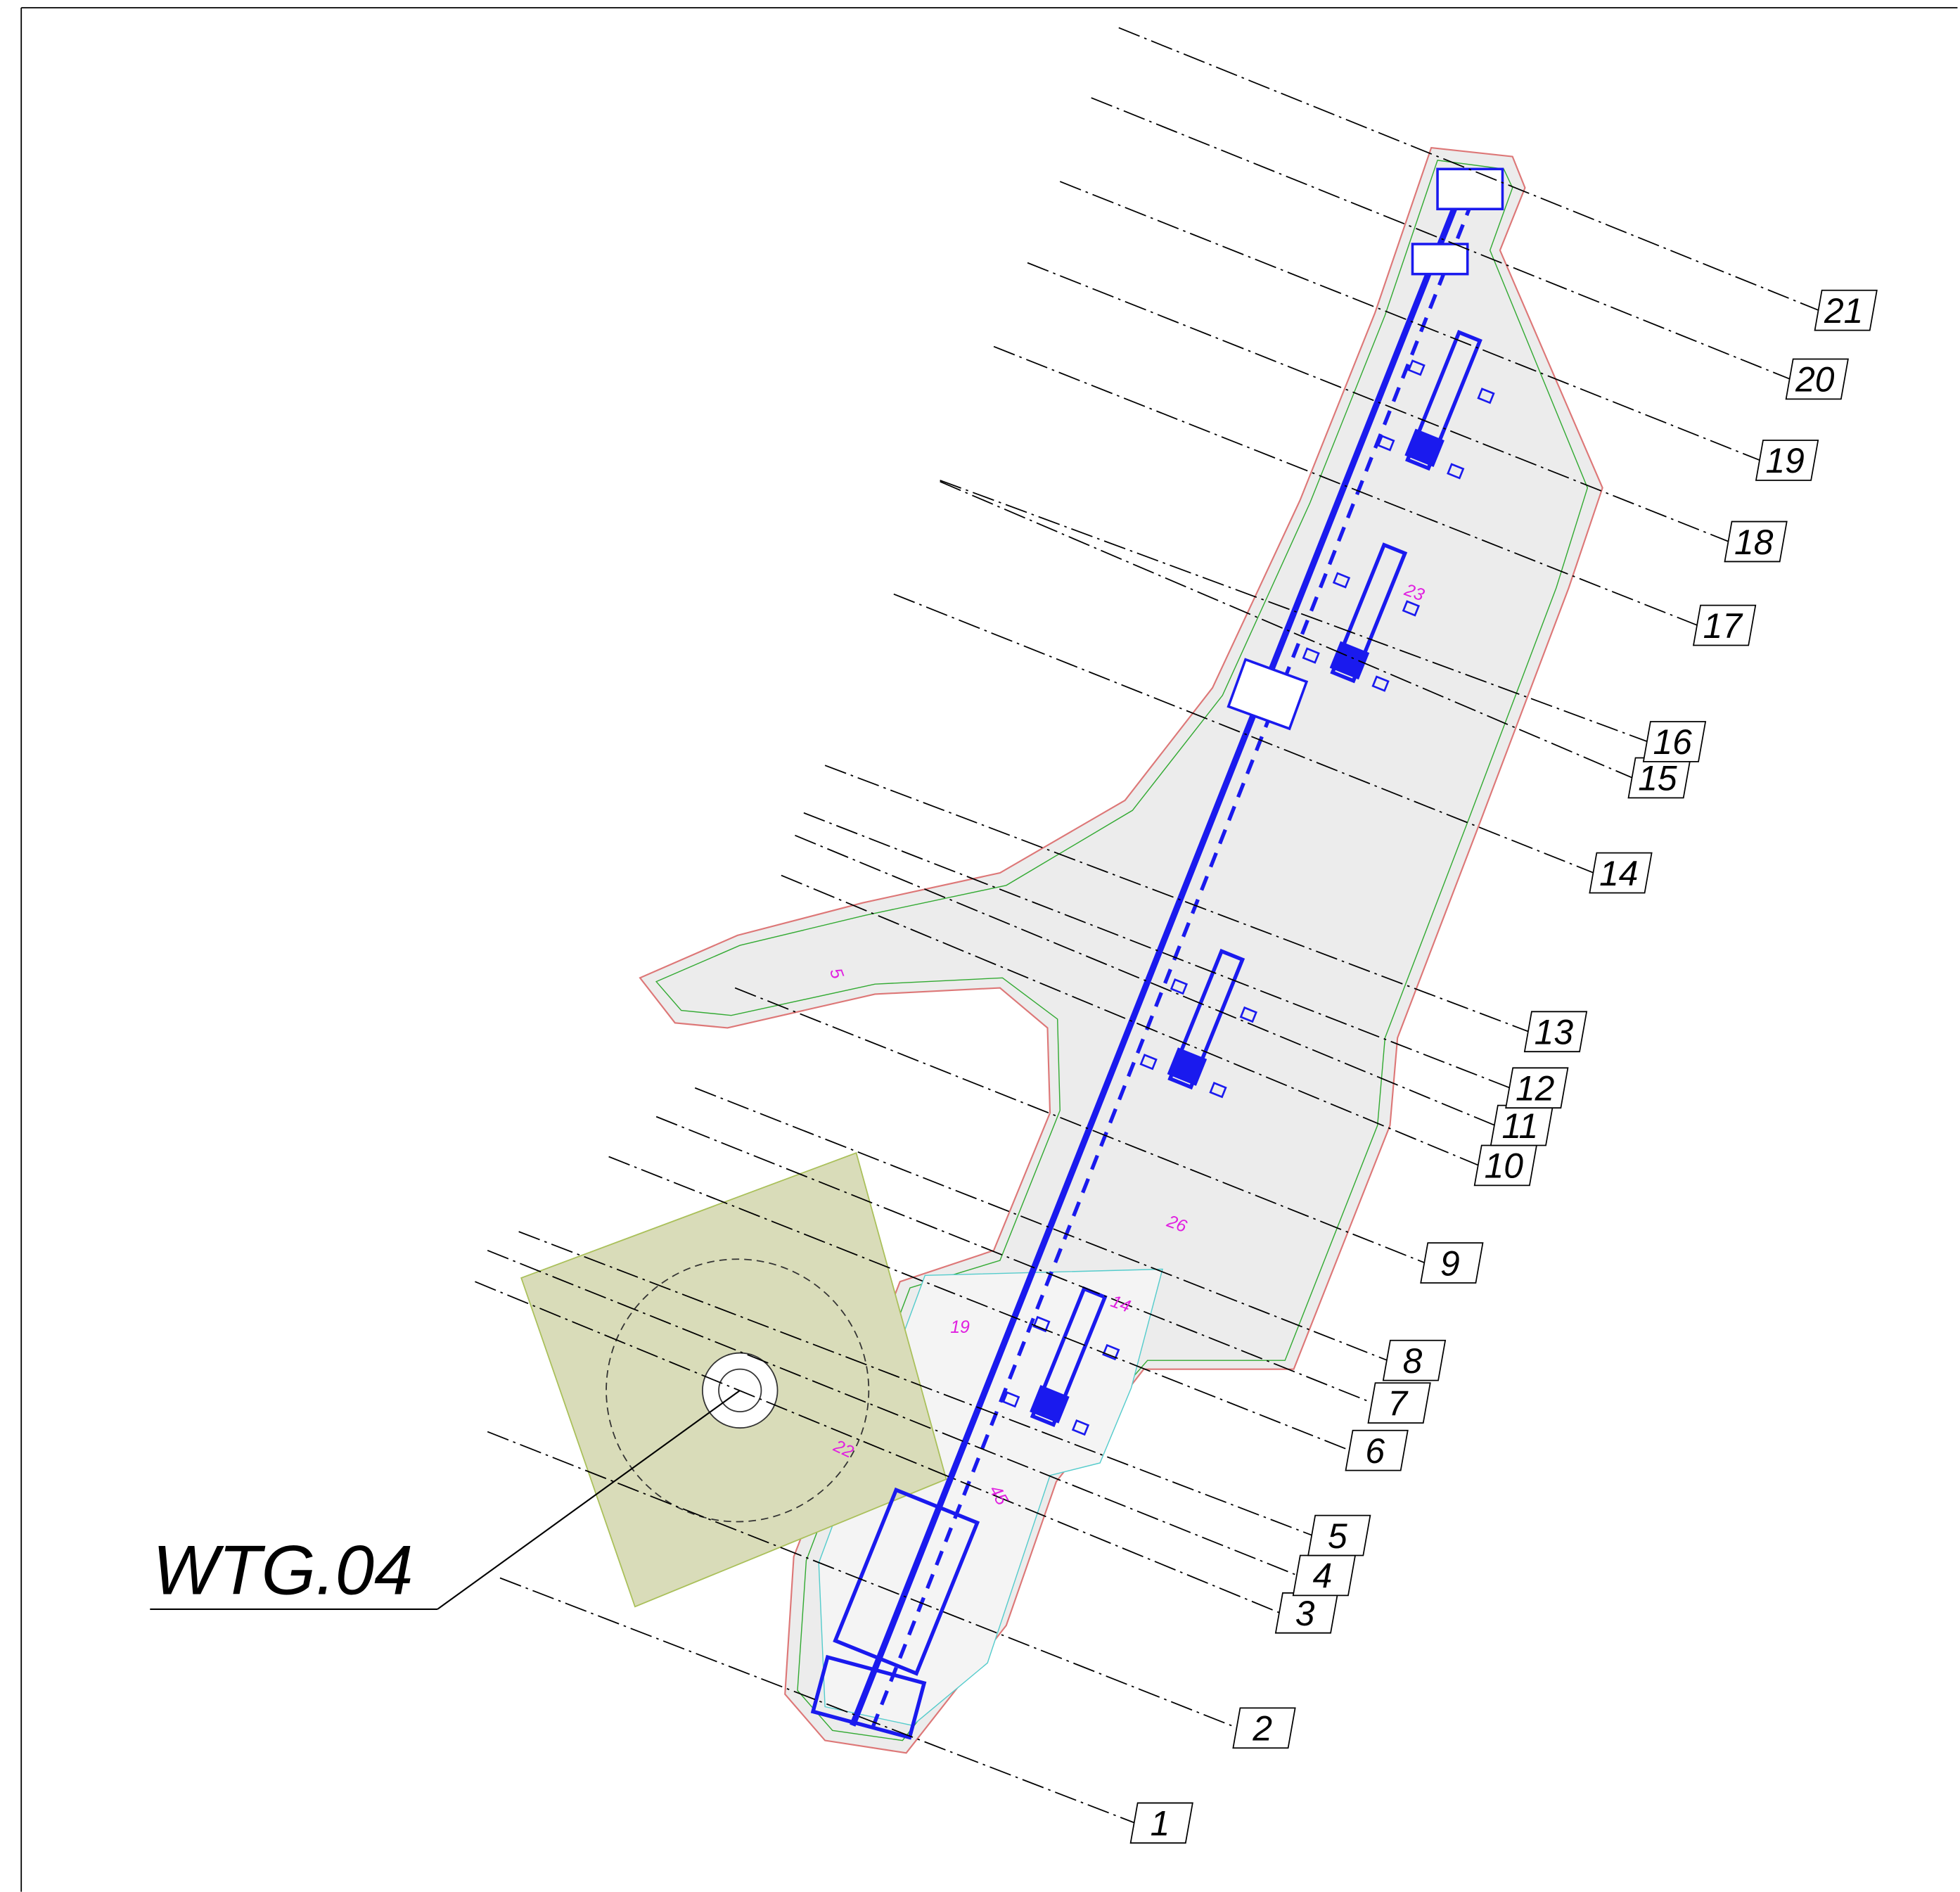  What do you see at coordinates (1323, 1576) in the screenshot?
I see `section-label: 4` at bounding box center [1323, 1576].